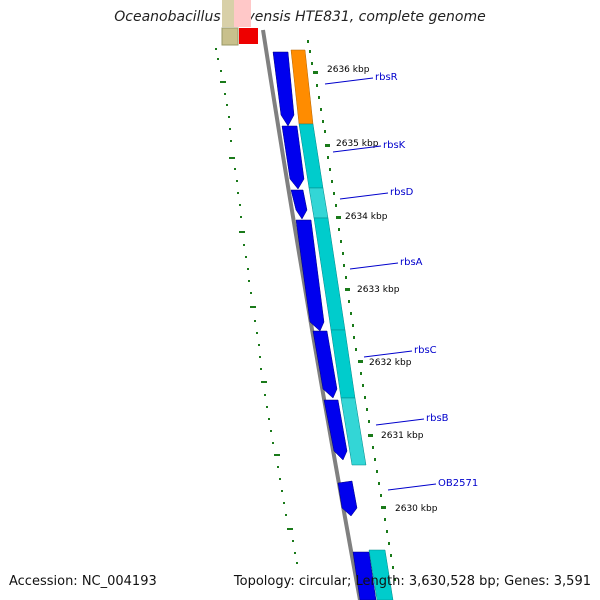 The image size is (600, 600). I want to click on gene-label-OB2571: OB2571, so click(458, 483).